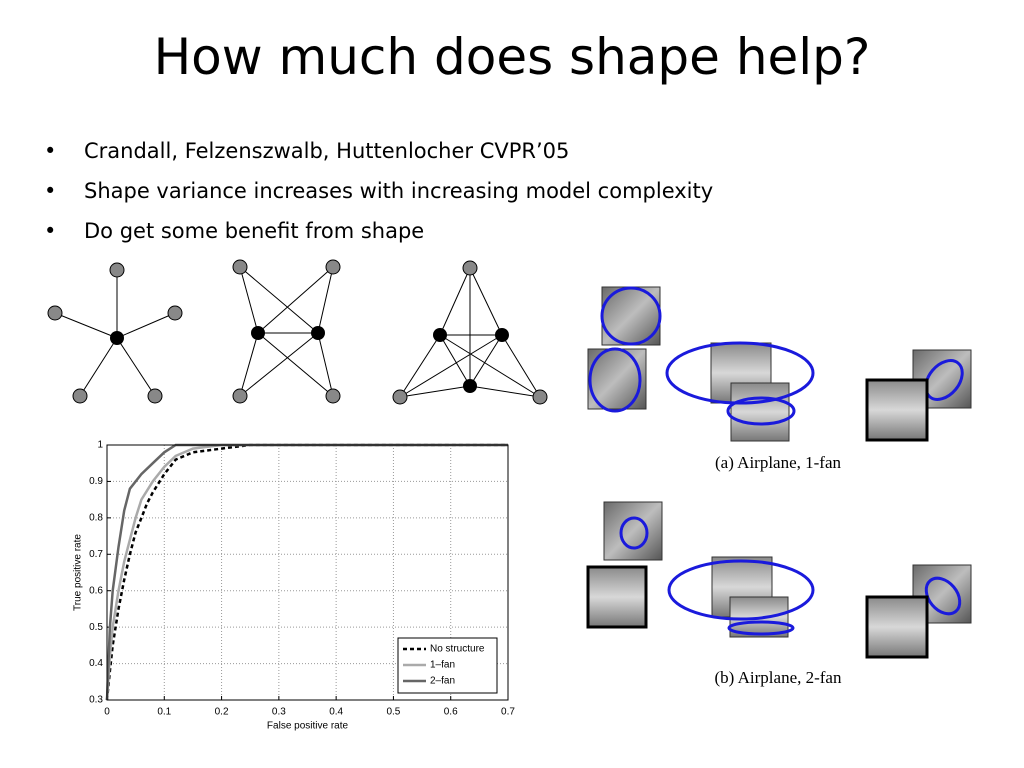 This screenshot has height=768, width=1024. What do you see at coordinates (96, 627) in the screenshot?
I see `y-tick-label: 0.5` at bounding box center [96, 627].